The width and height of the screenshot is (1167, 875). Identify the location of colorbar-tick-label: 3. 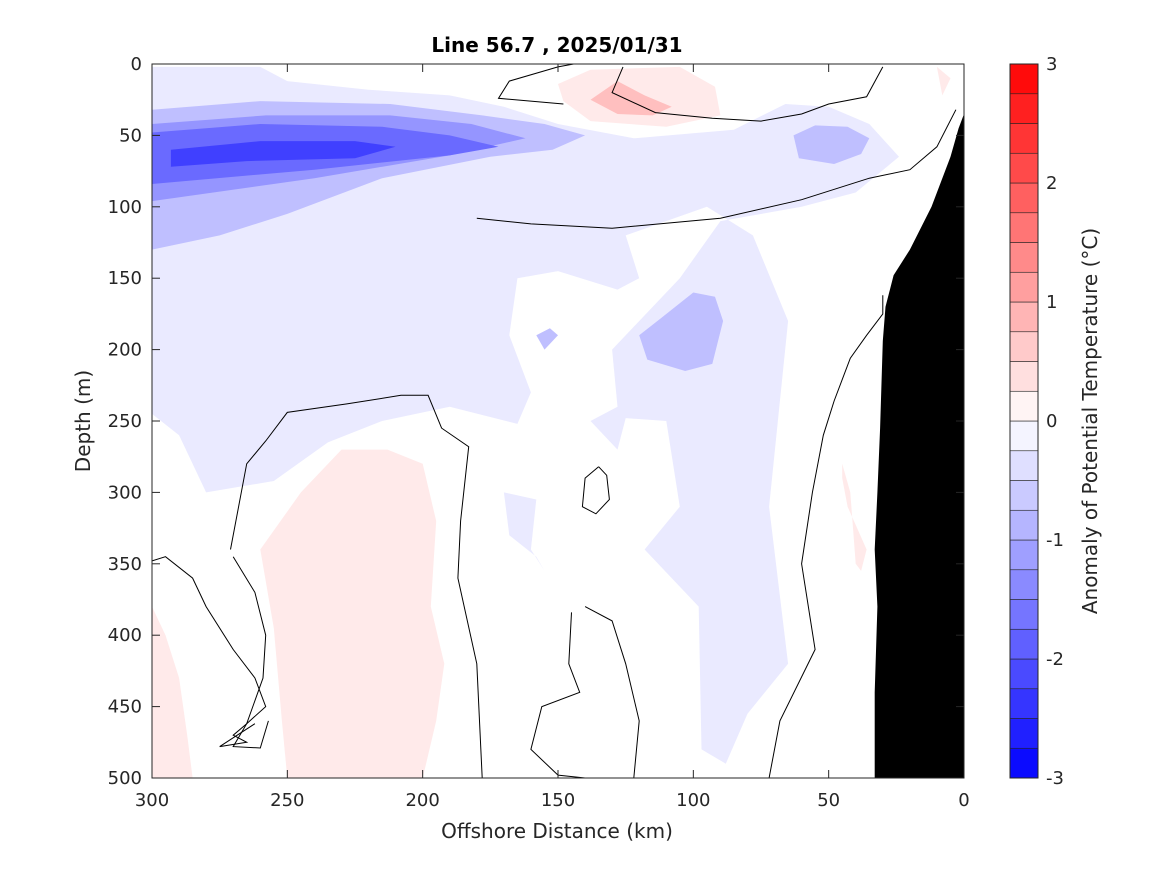
(1051, 64).